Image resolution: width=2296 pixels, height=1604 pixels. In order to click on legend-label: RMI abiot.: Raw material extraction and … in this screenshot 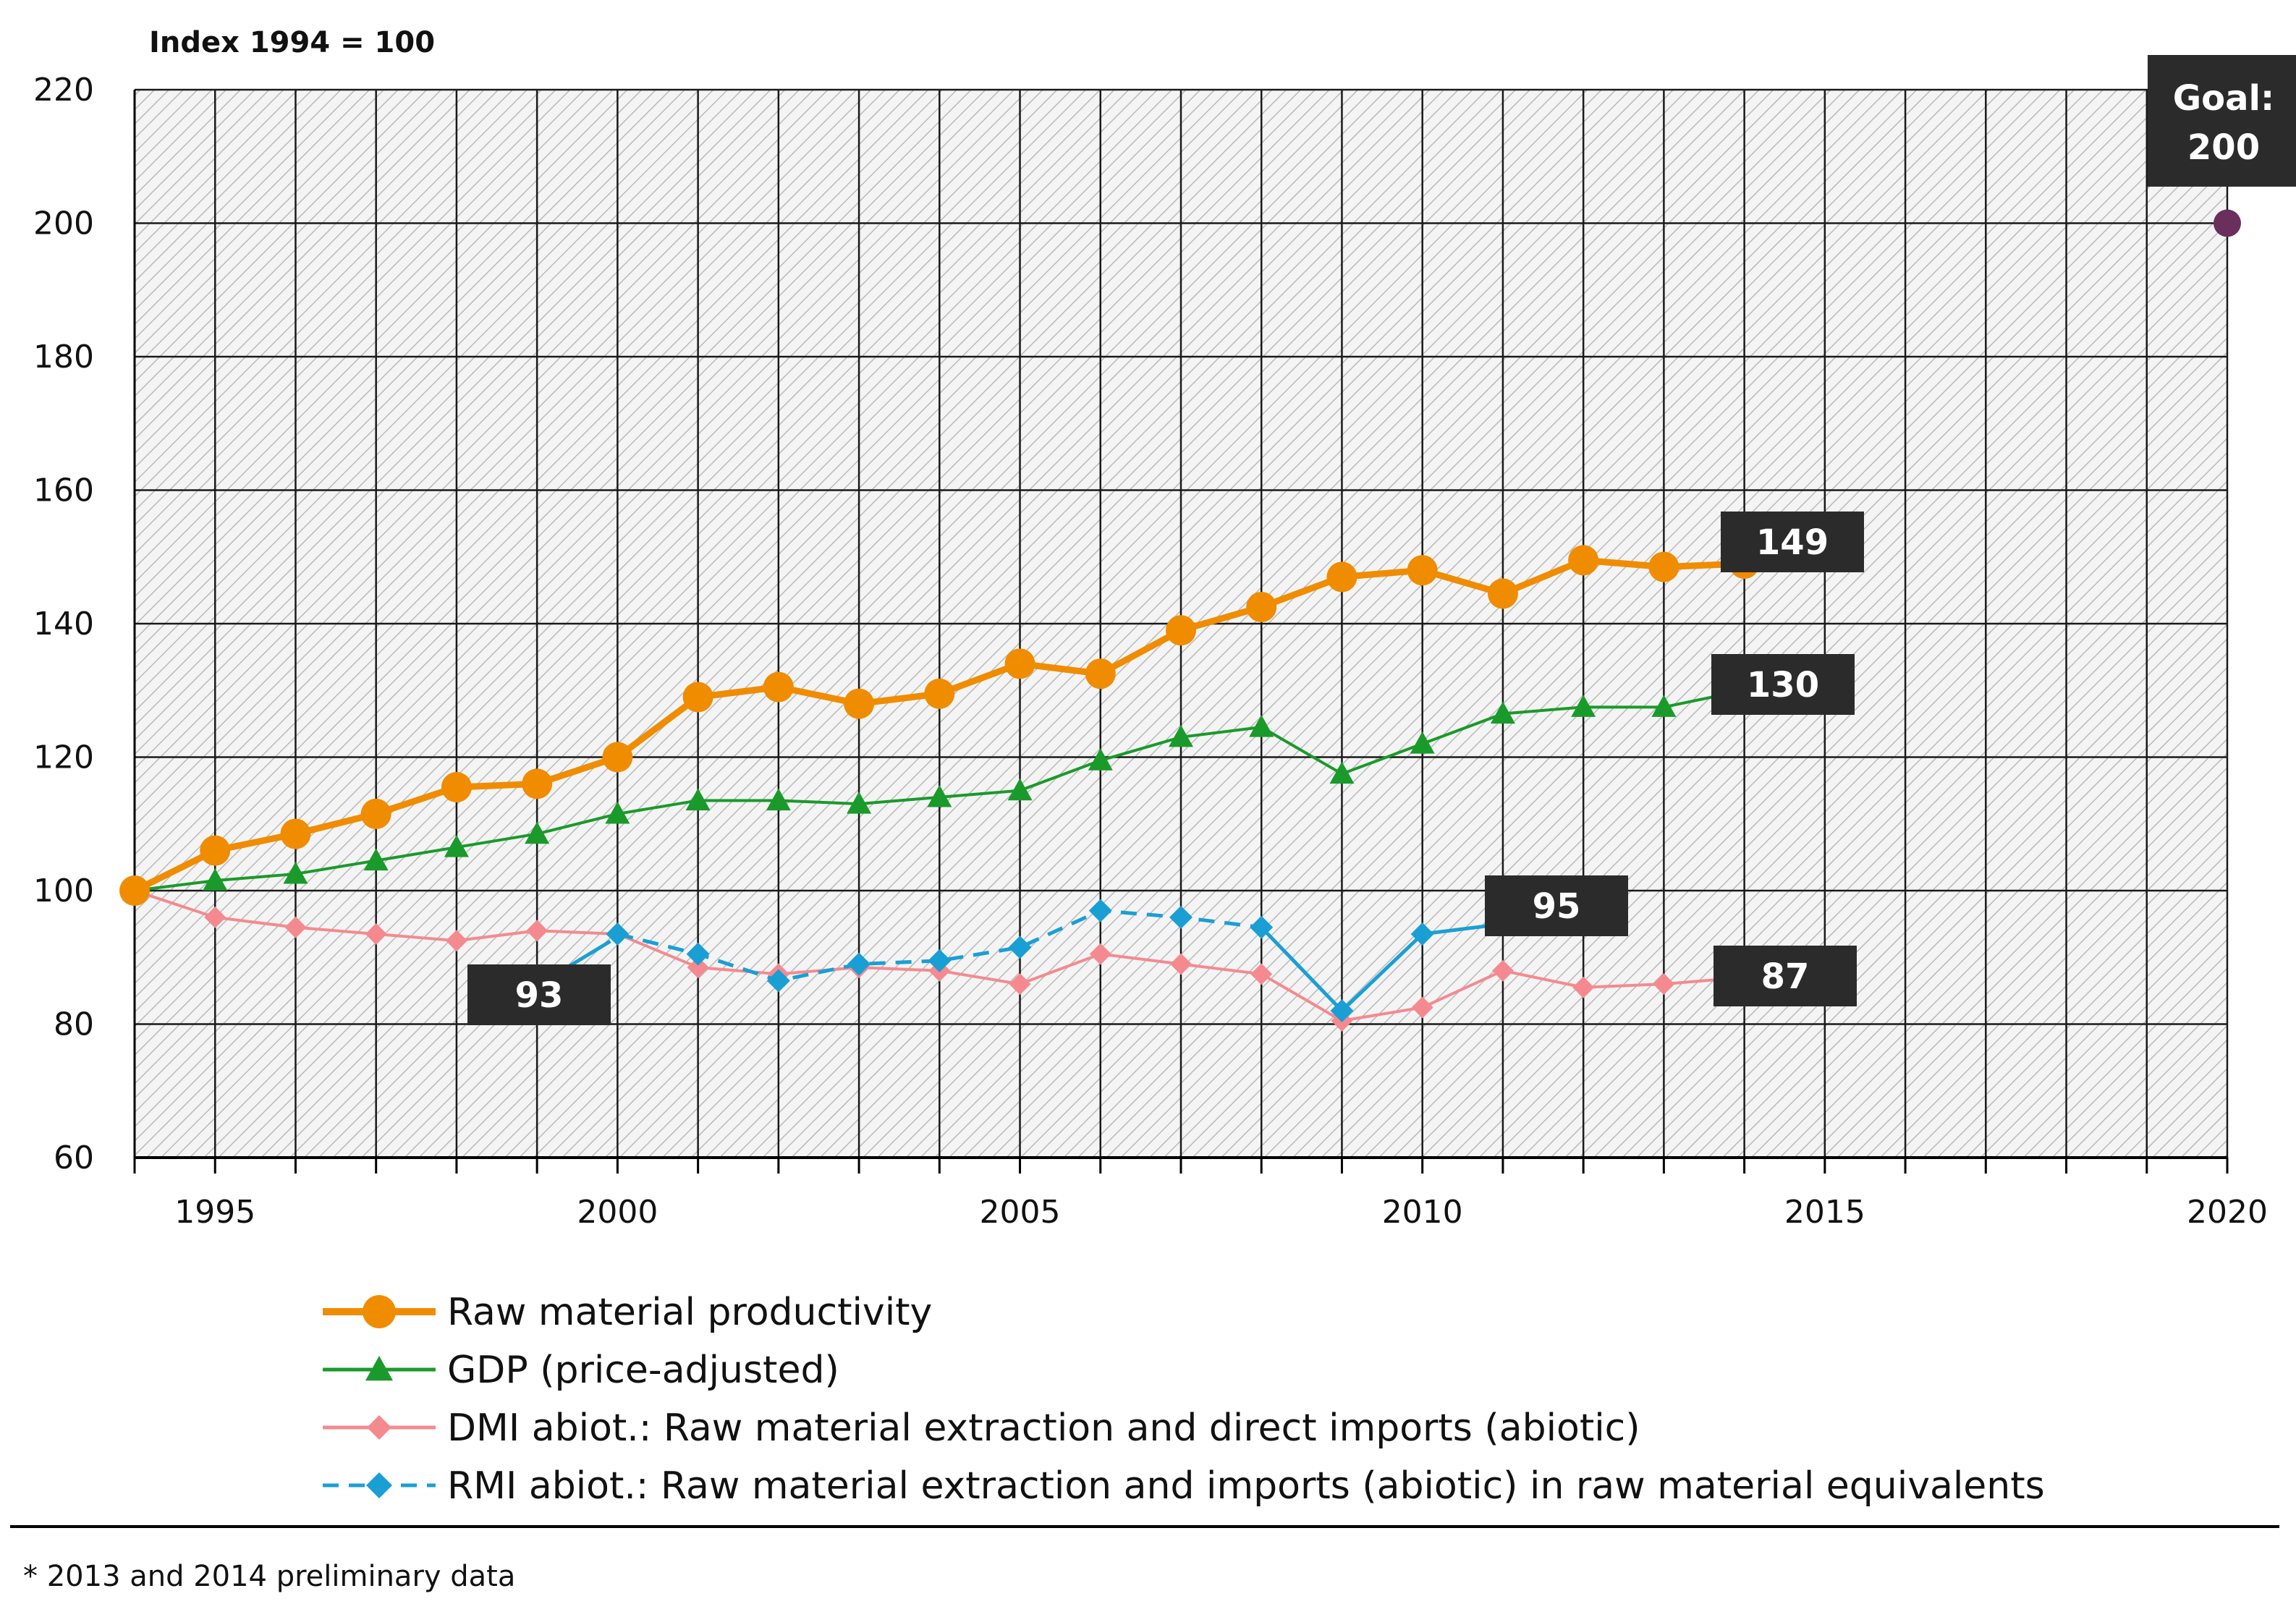, I will do `click(1246, 1486)`.